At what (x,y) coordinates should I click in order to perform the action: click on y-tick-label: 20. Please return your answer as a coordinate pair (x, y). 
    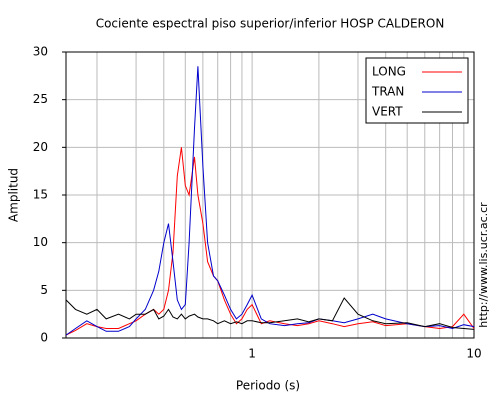
    Looking at the image, I should click on (40, 147).